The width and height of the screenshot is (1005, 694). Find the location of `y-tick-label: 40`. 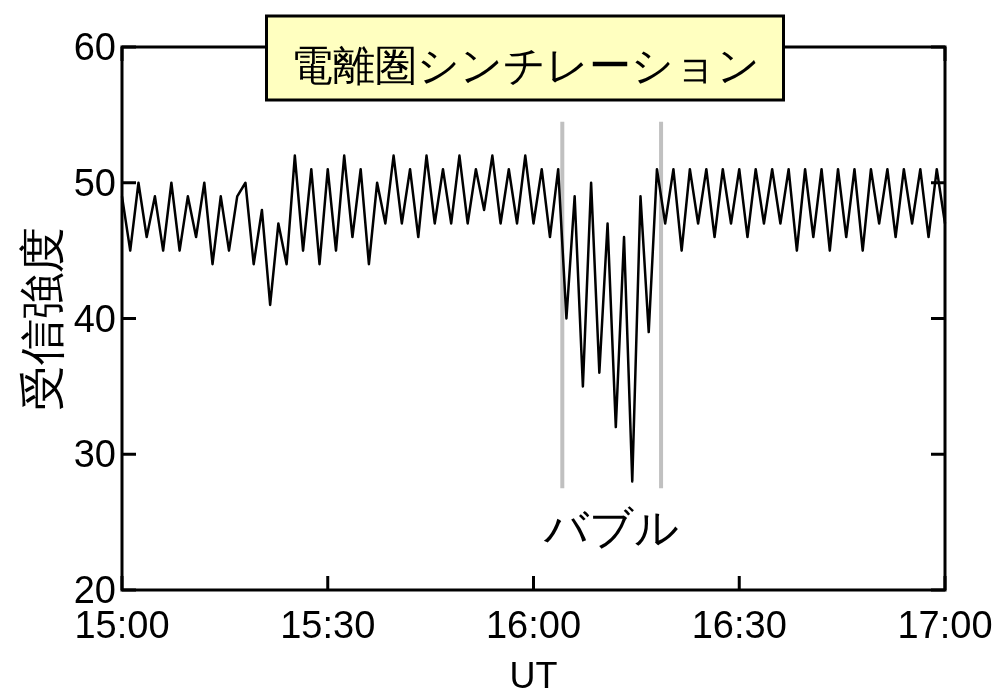

y-tick-label: 40 is located at coordinates (94, 318).